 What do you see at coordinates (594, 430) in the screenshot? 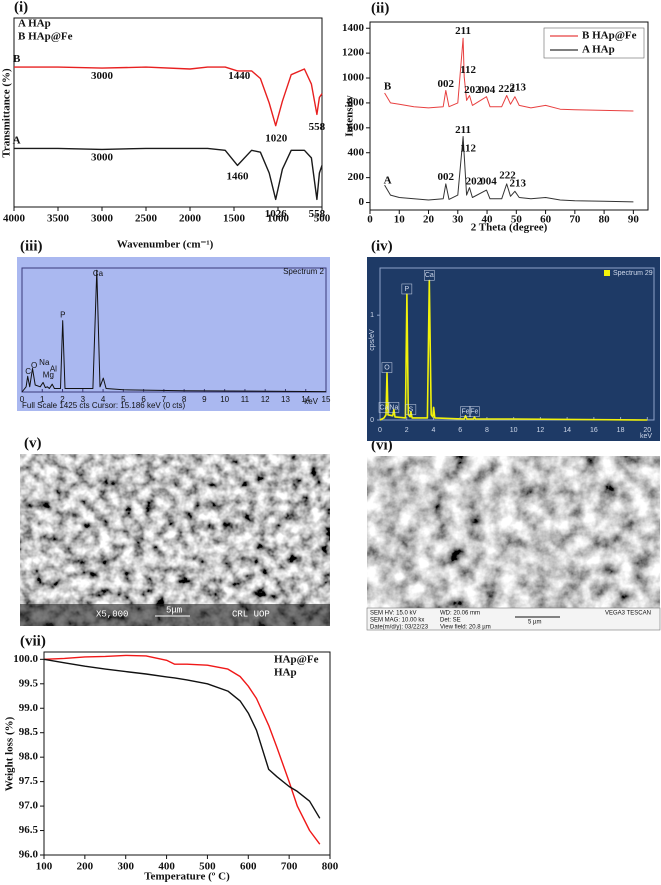
I see `x-tick-label: 16` at bounding box center [594, 430].